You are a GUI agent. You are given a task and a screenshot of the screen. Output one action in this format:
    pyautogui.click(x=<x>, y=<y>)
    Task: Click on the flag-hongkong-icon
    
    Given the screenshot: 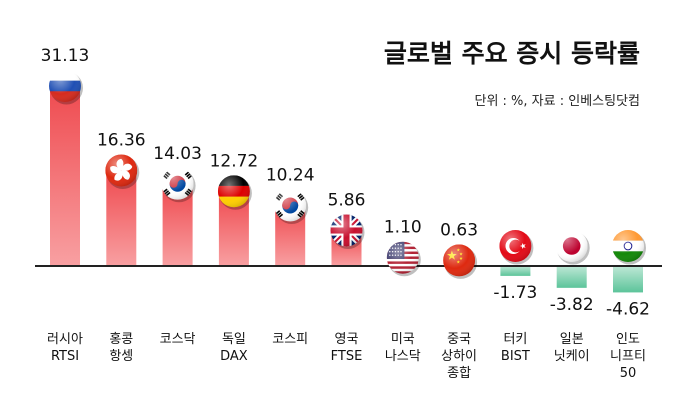 What is the action you would take?
    pyautogui.click(x=122, y=171)
    